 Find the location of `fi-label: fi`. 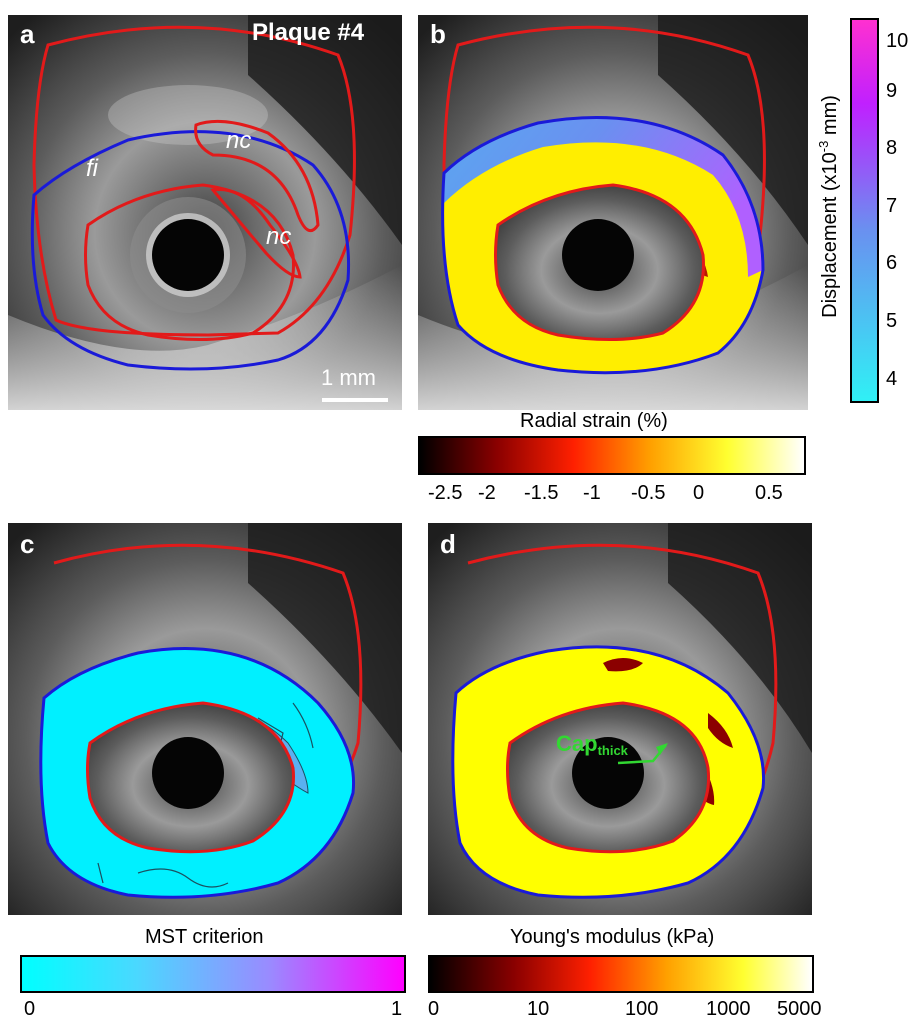

fi-label: fi is located at coordinates (92, 168).